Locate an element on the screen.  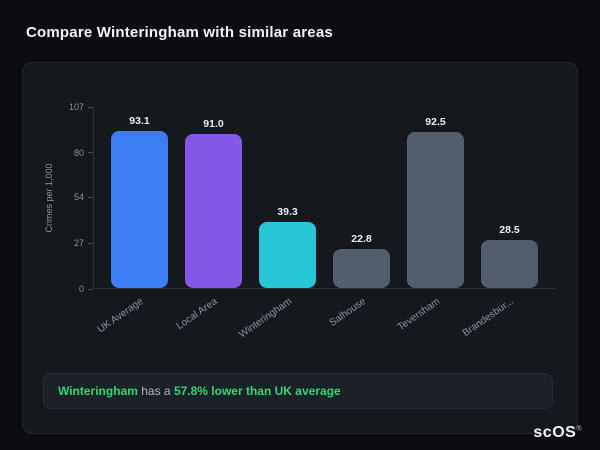
note-middle-text: has a is located at coordinates (155, 391).